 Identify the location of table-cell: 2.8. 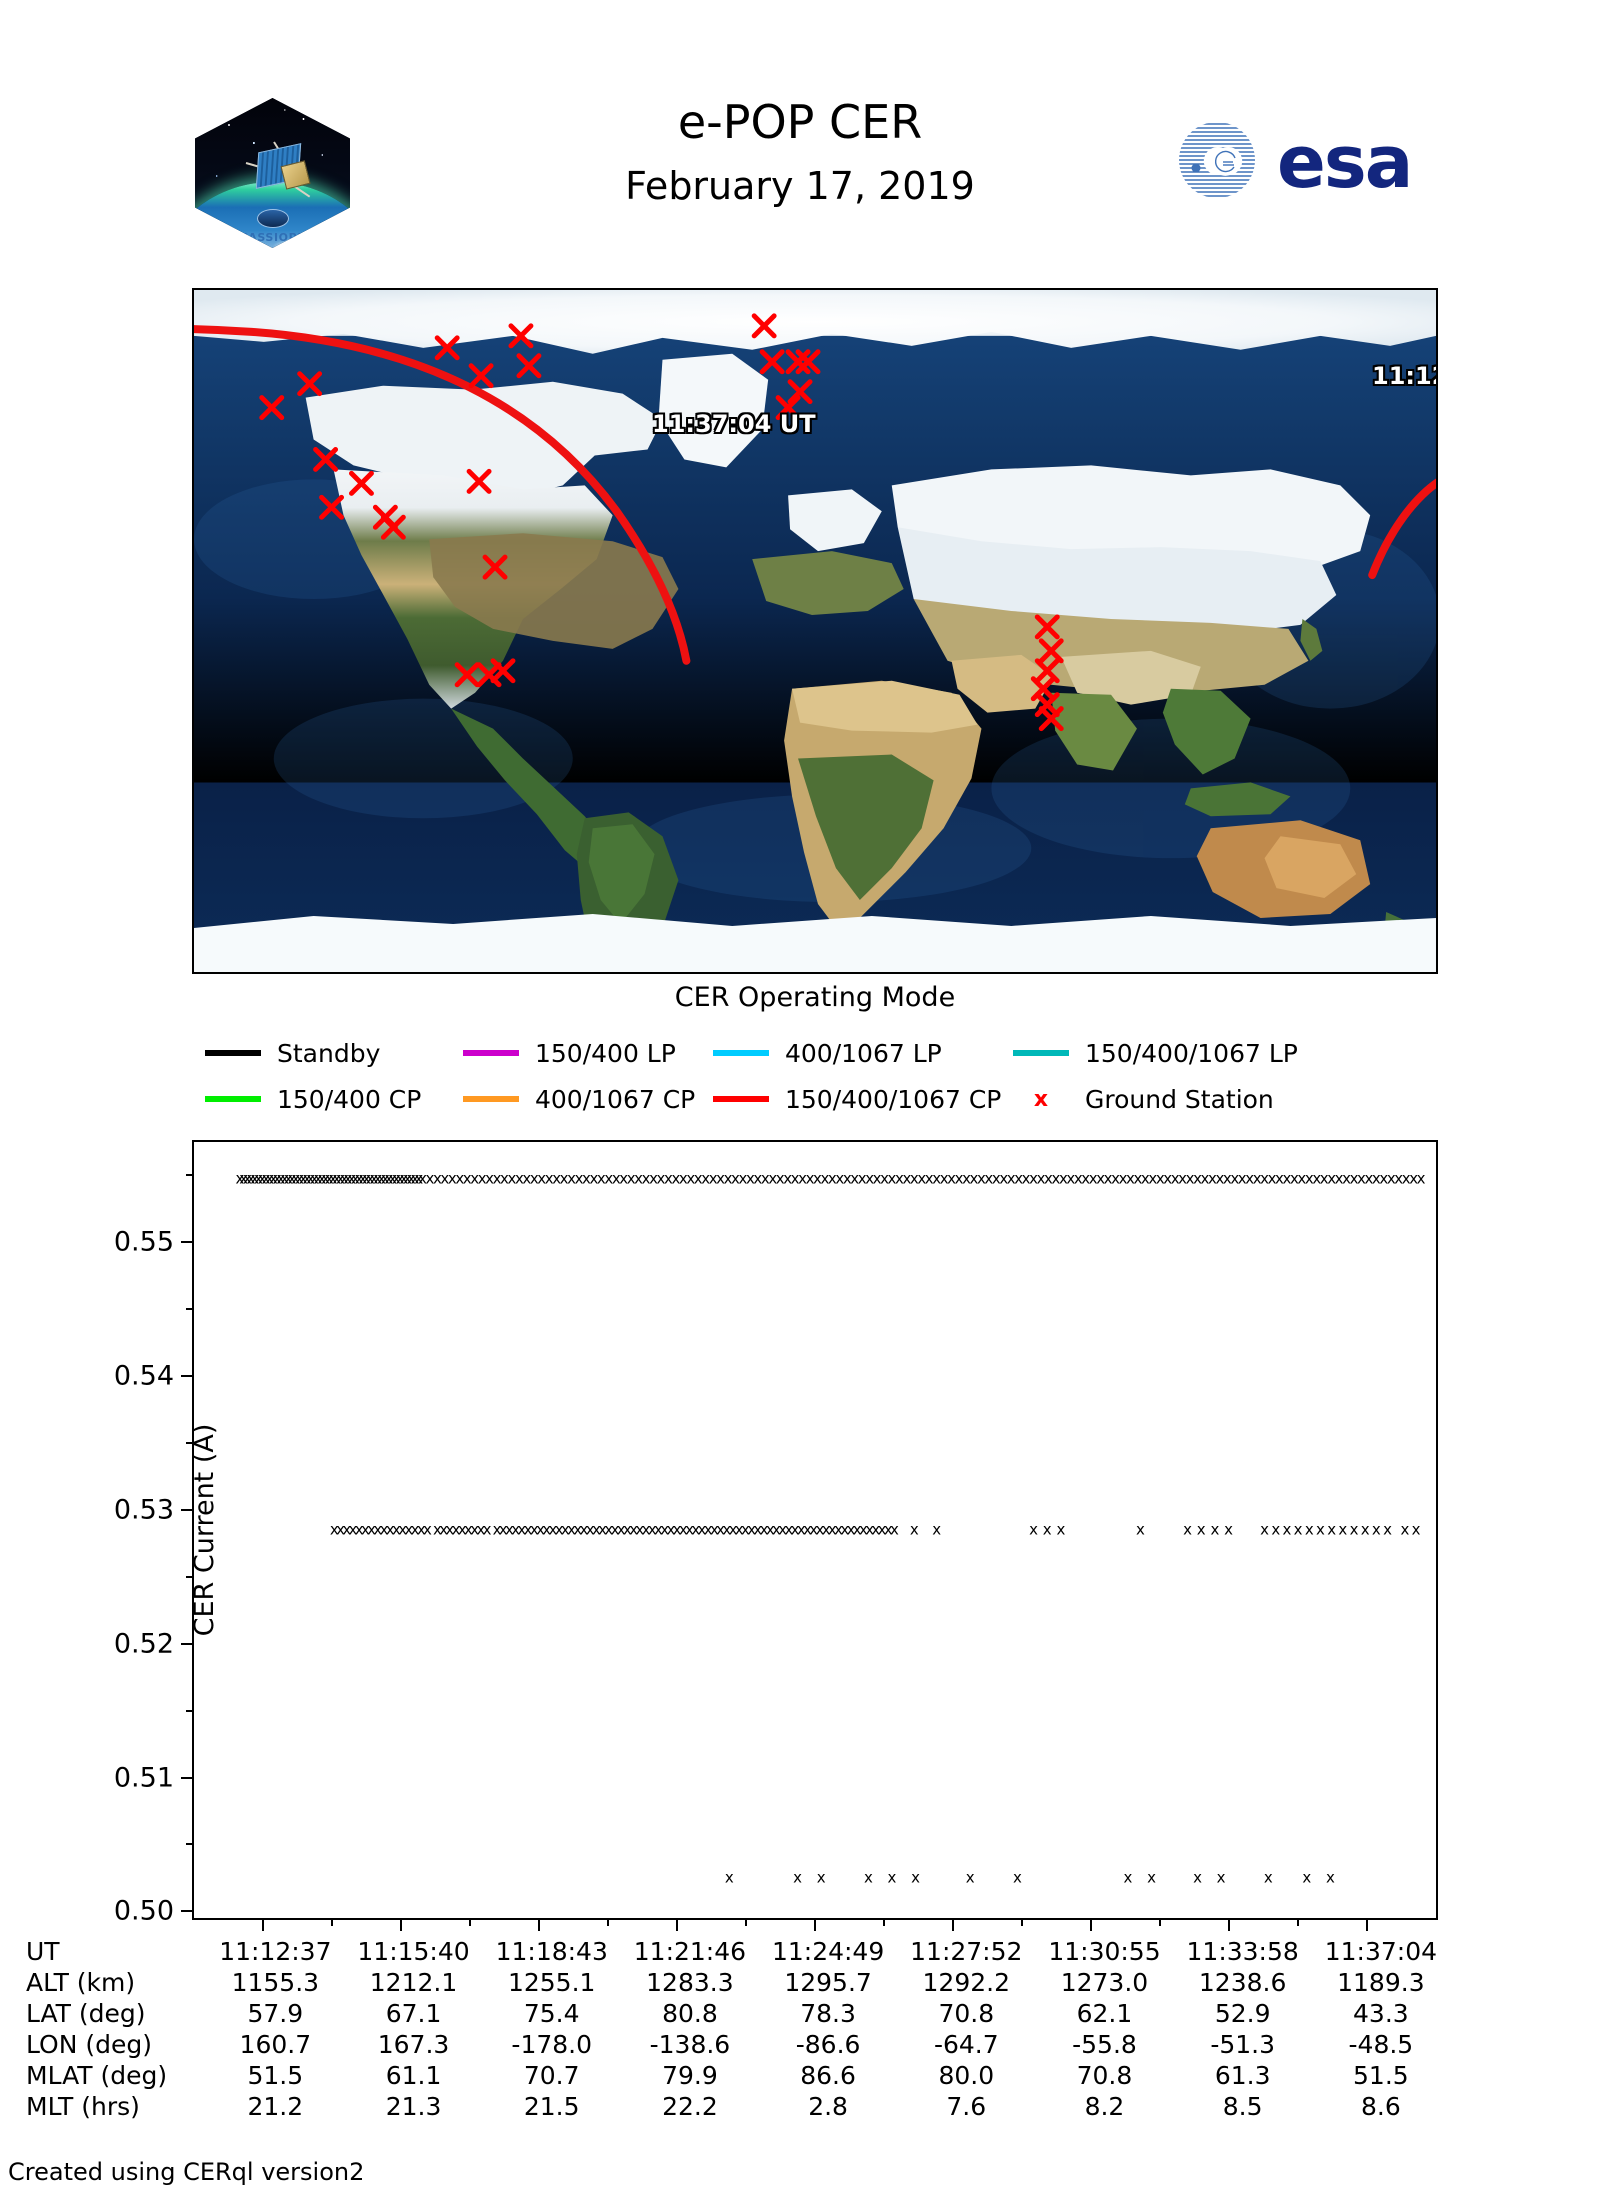
(828, 2106).